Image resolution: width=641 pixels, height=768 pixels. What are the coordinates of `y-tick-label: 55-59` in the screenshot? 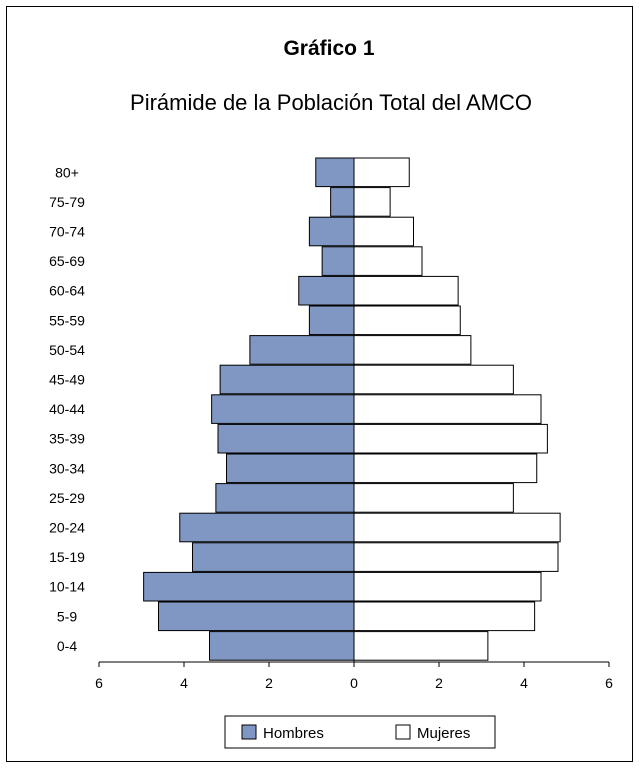 It's located at (67, 320).